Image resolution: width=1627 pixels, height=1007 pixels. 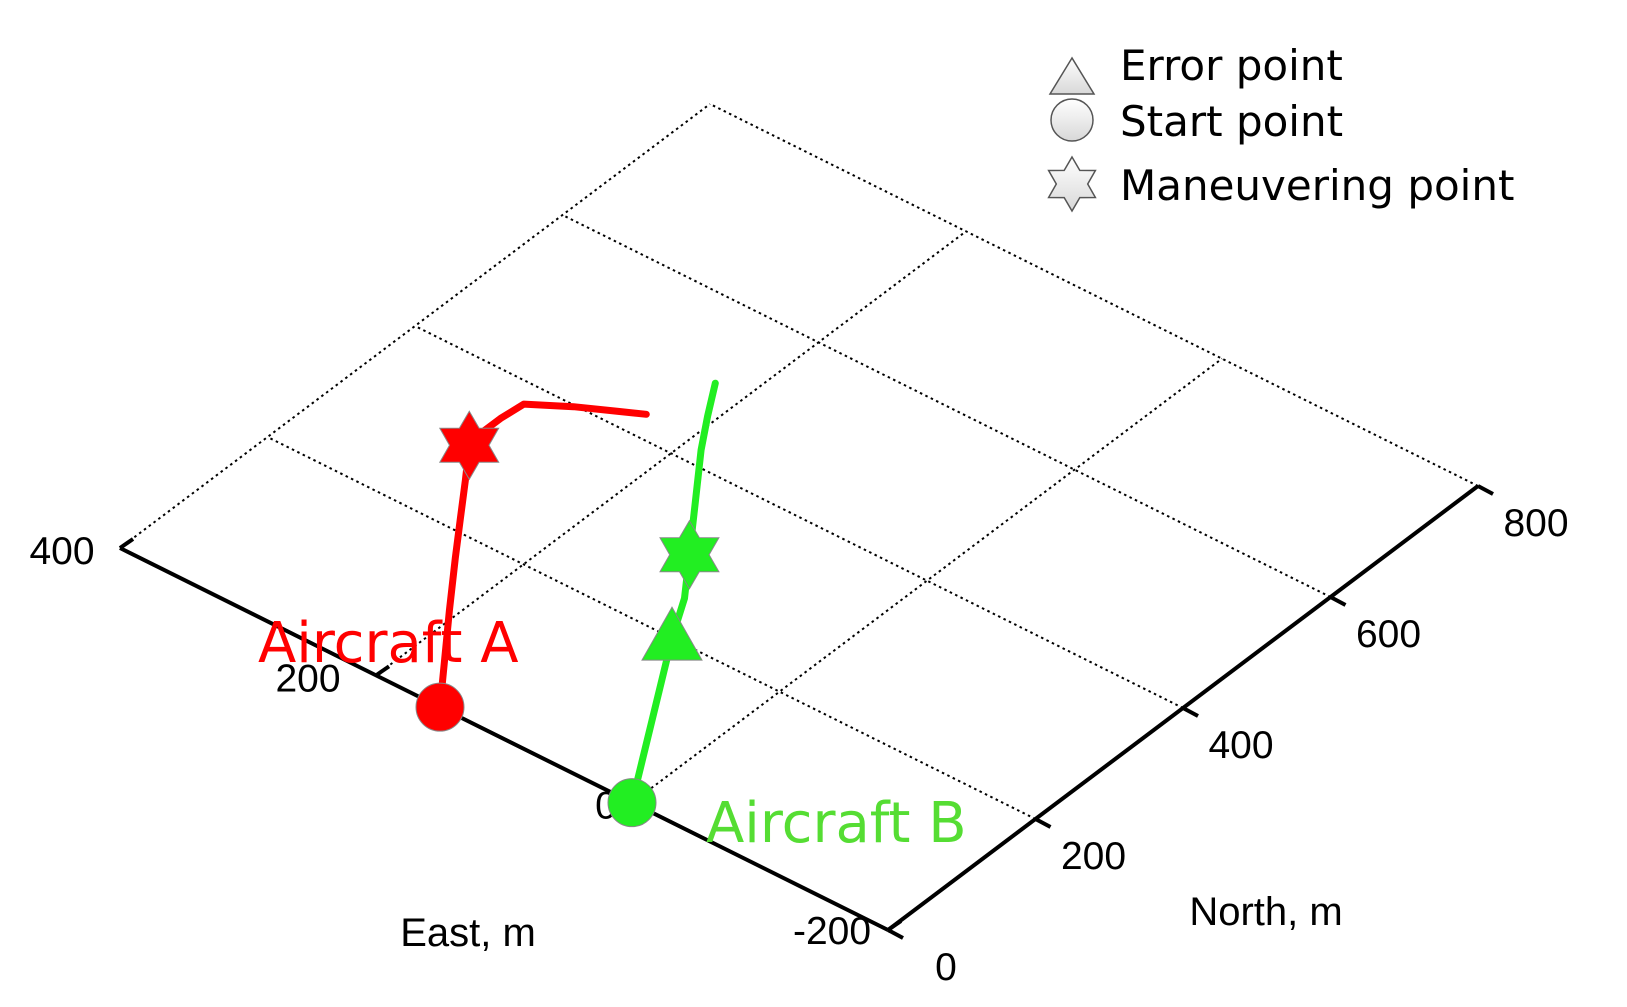 What do you see at coordinates (1231, 121) in the screenshot?
I see `legend-label-start-point: Start point` at bounding box center [1231, 121].